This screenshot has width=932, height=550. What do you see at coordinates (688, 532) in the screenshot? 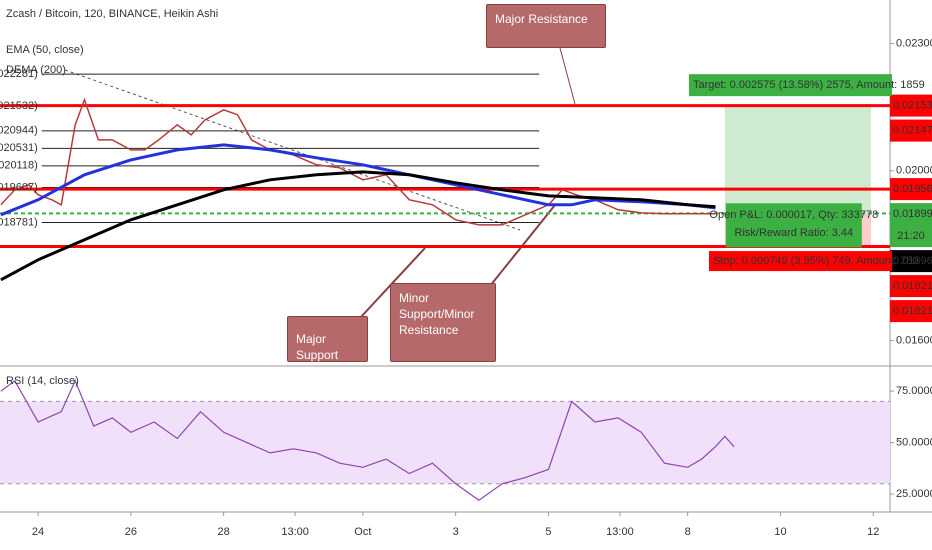
I see `x-tick-label: 8` at bounding box center [688, 532].